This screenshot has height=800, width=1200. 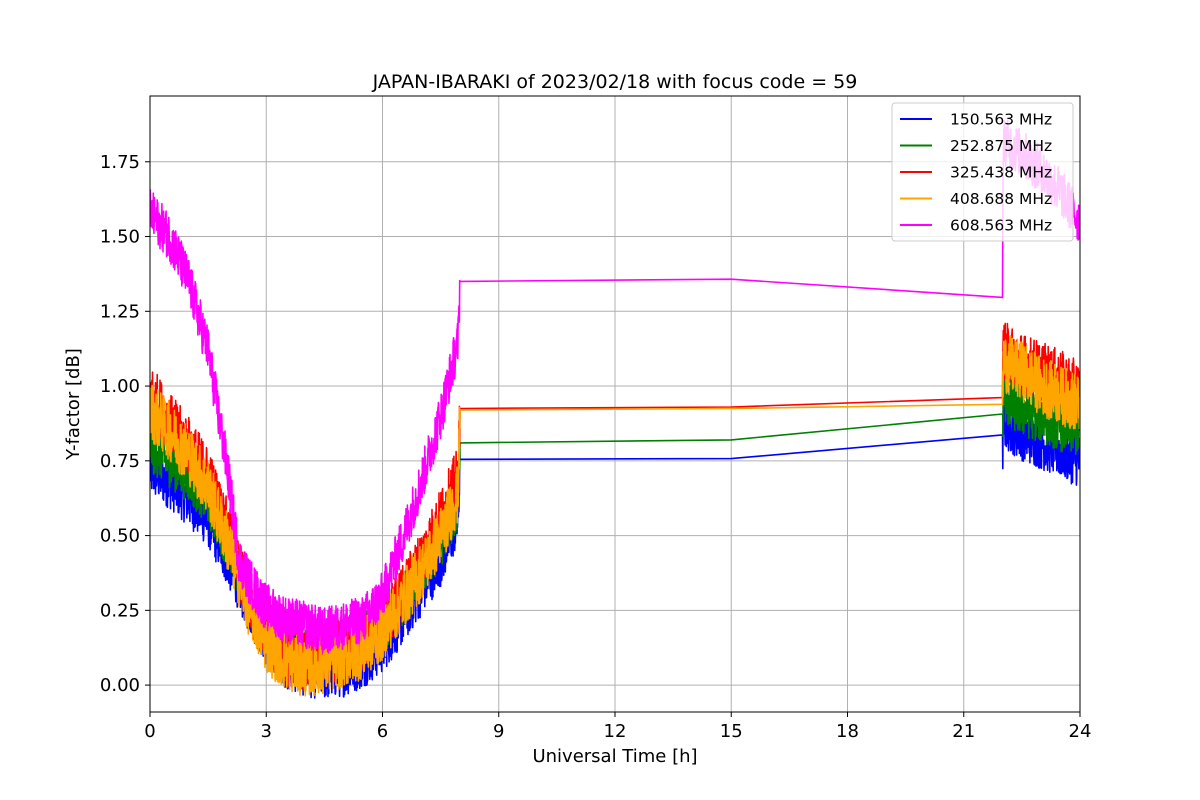 What do you see at coordinates (120, 685) in the screenshot?
I see `y-tick-label: 0.00` at bounding box center [120, 685].